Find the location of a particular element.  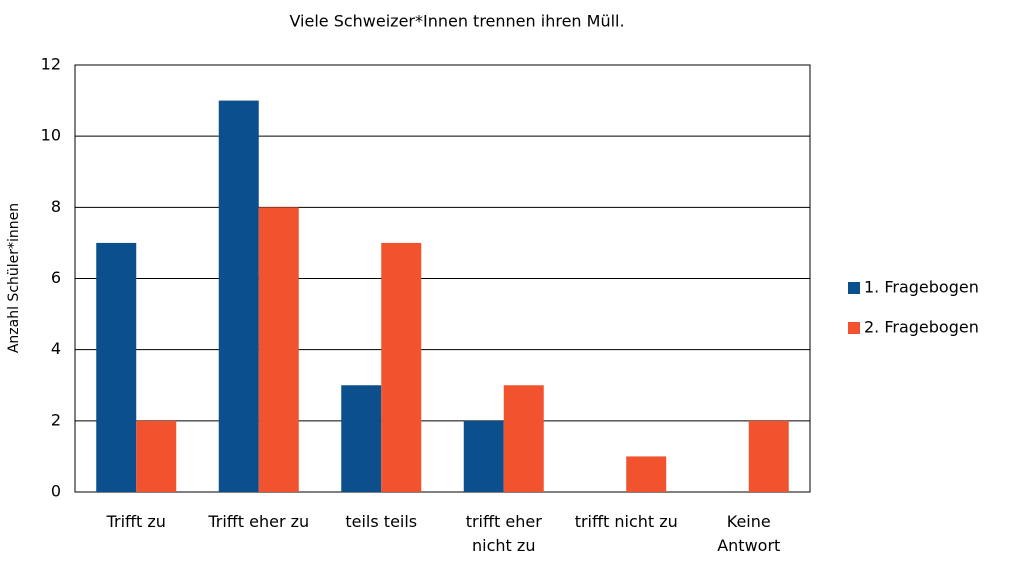

y-tick-label: 8 is located at coordinates (56, 206).